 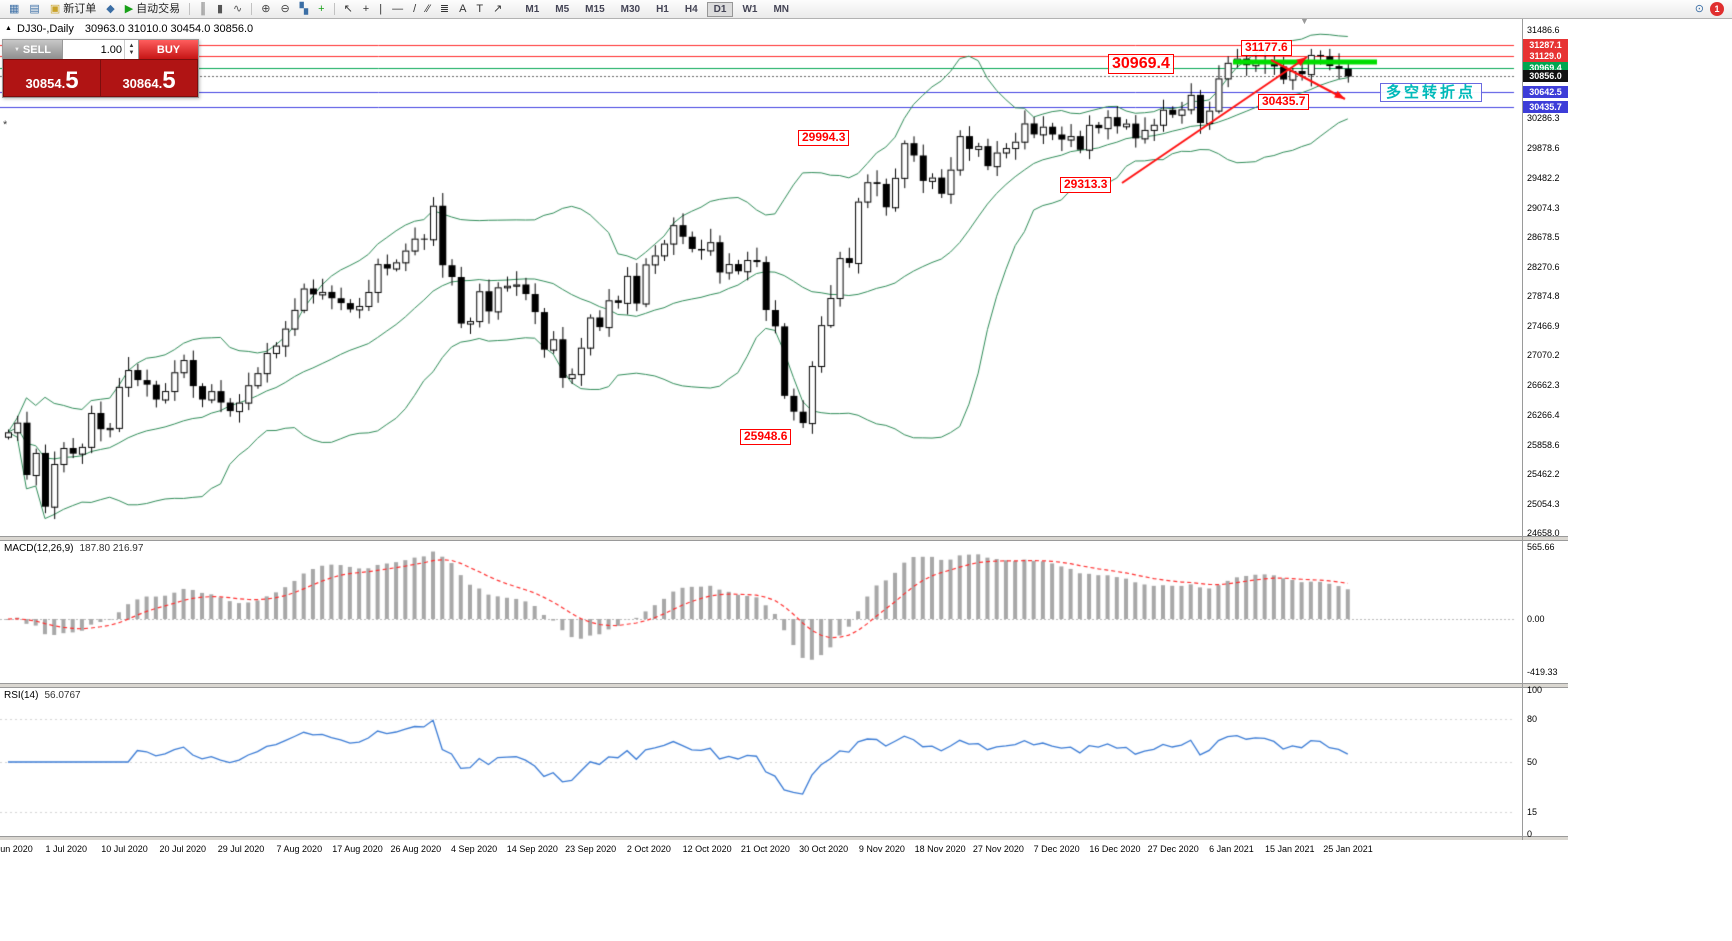 I want to click on price-tick: 29074.3, so click(x=1543, y=207).